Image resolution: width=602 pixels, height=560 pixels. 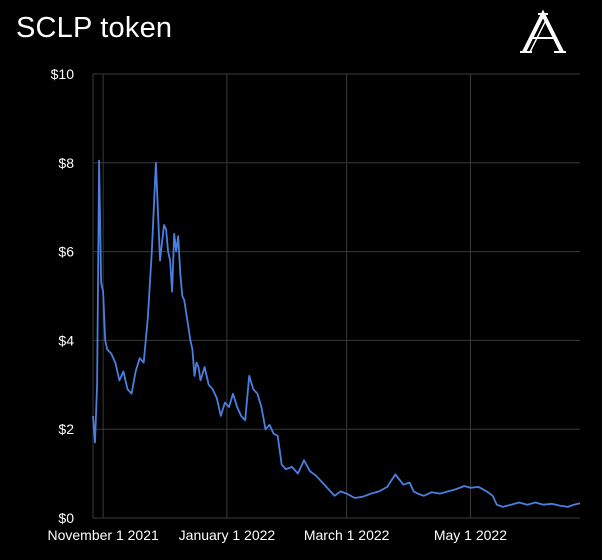 I want to click on chart-title: SCLP token, so click(x=94, y=28).